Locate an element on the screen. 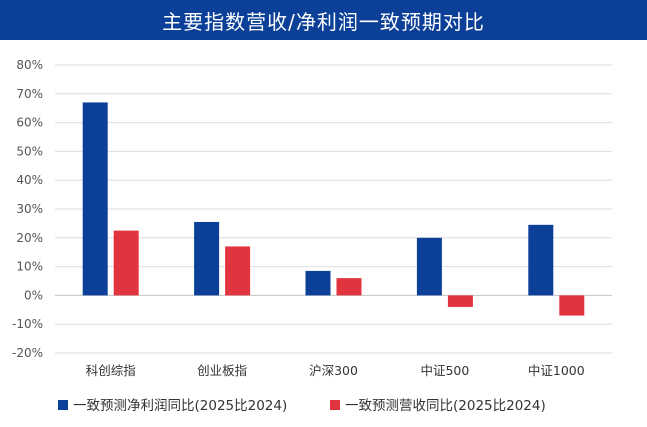  legend-label: 一致预测净利润同比(2025比2024) is located at coordinates (180, 406).